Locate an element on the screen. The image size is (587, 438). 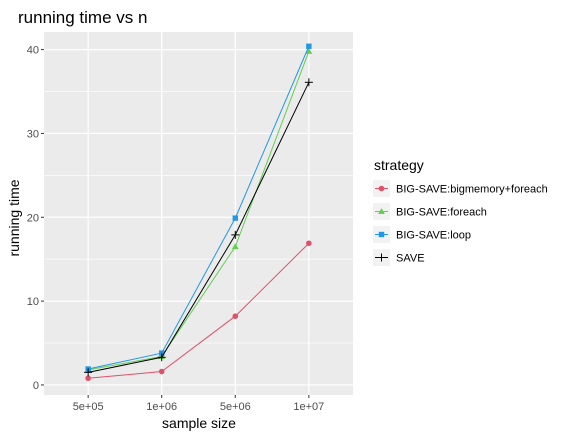
legend-label-0: BIG-SAVE:bigmemory+foreach is located at coordinates (472, 190).